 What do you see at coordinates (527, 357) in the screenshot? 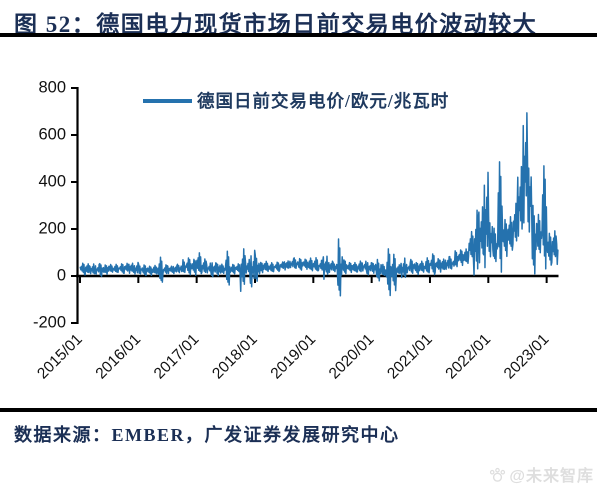
I see `x-tick-label: 2023/01` at bounding box center [527, 357].